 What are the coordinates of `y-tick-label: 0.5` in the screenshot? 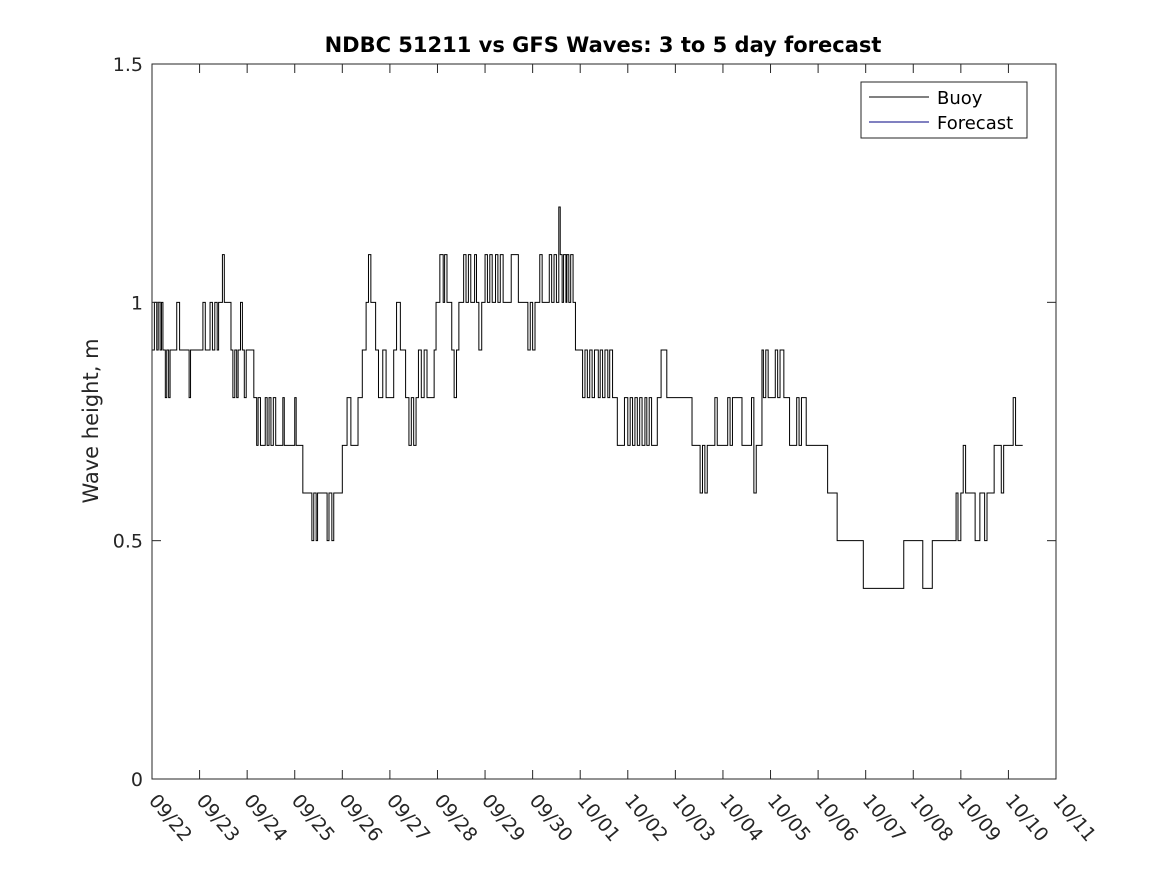 It's located at (128, 542).